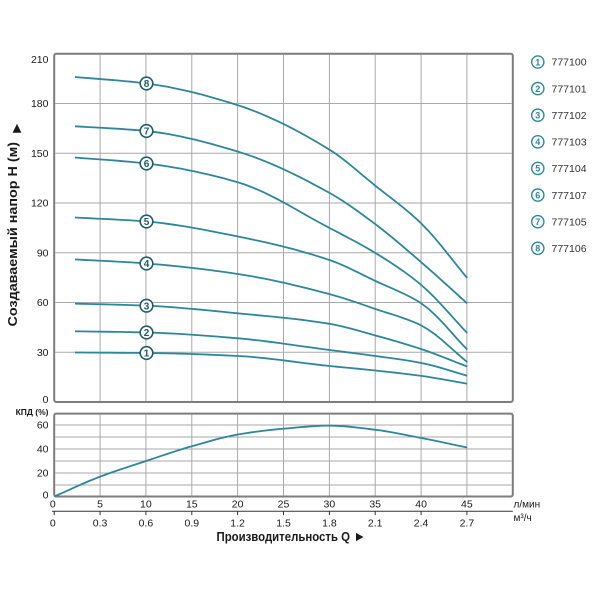  Describe the element at coordinates (43, 253) in the screenshot. I see `svg-text: 90` at that location.